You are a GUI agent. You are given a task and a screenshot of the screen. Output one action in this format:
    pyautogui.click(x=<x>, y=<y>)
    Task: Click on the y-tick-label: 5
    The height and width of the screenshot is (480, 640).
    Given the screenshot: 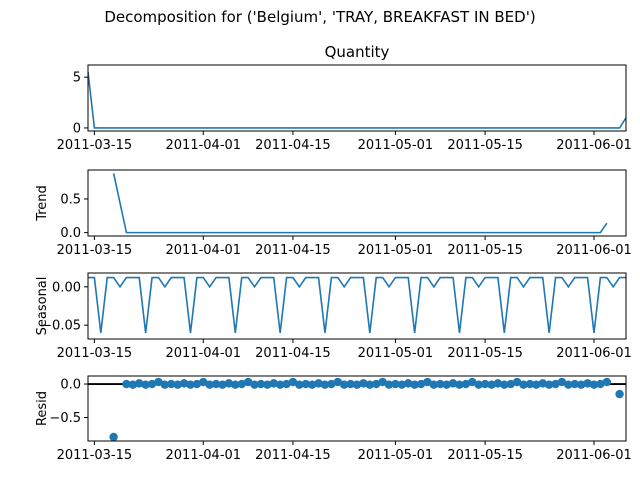 What is the action you would take?
    pyautogui.click(x=77, y=78)
    